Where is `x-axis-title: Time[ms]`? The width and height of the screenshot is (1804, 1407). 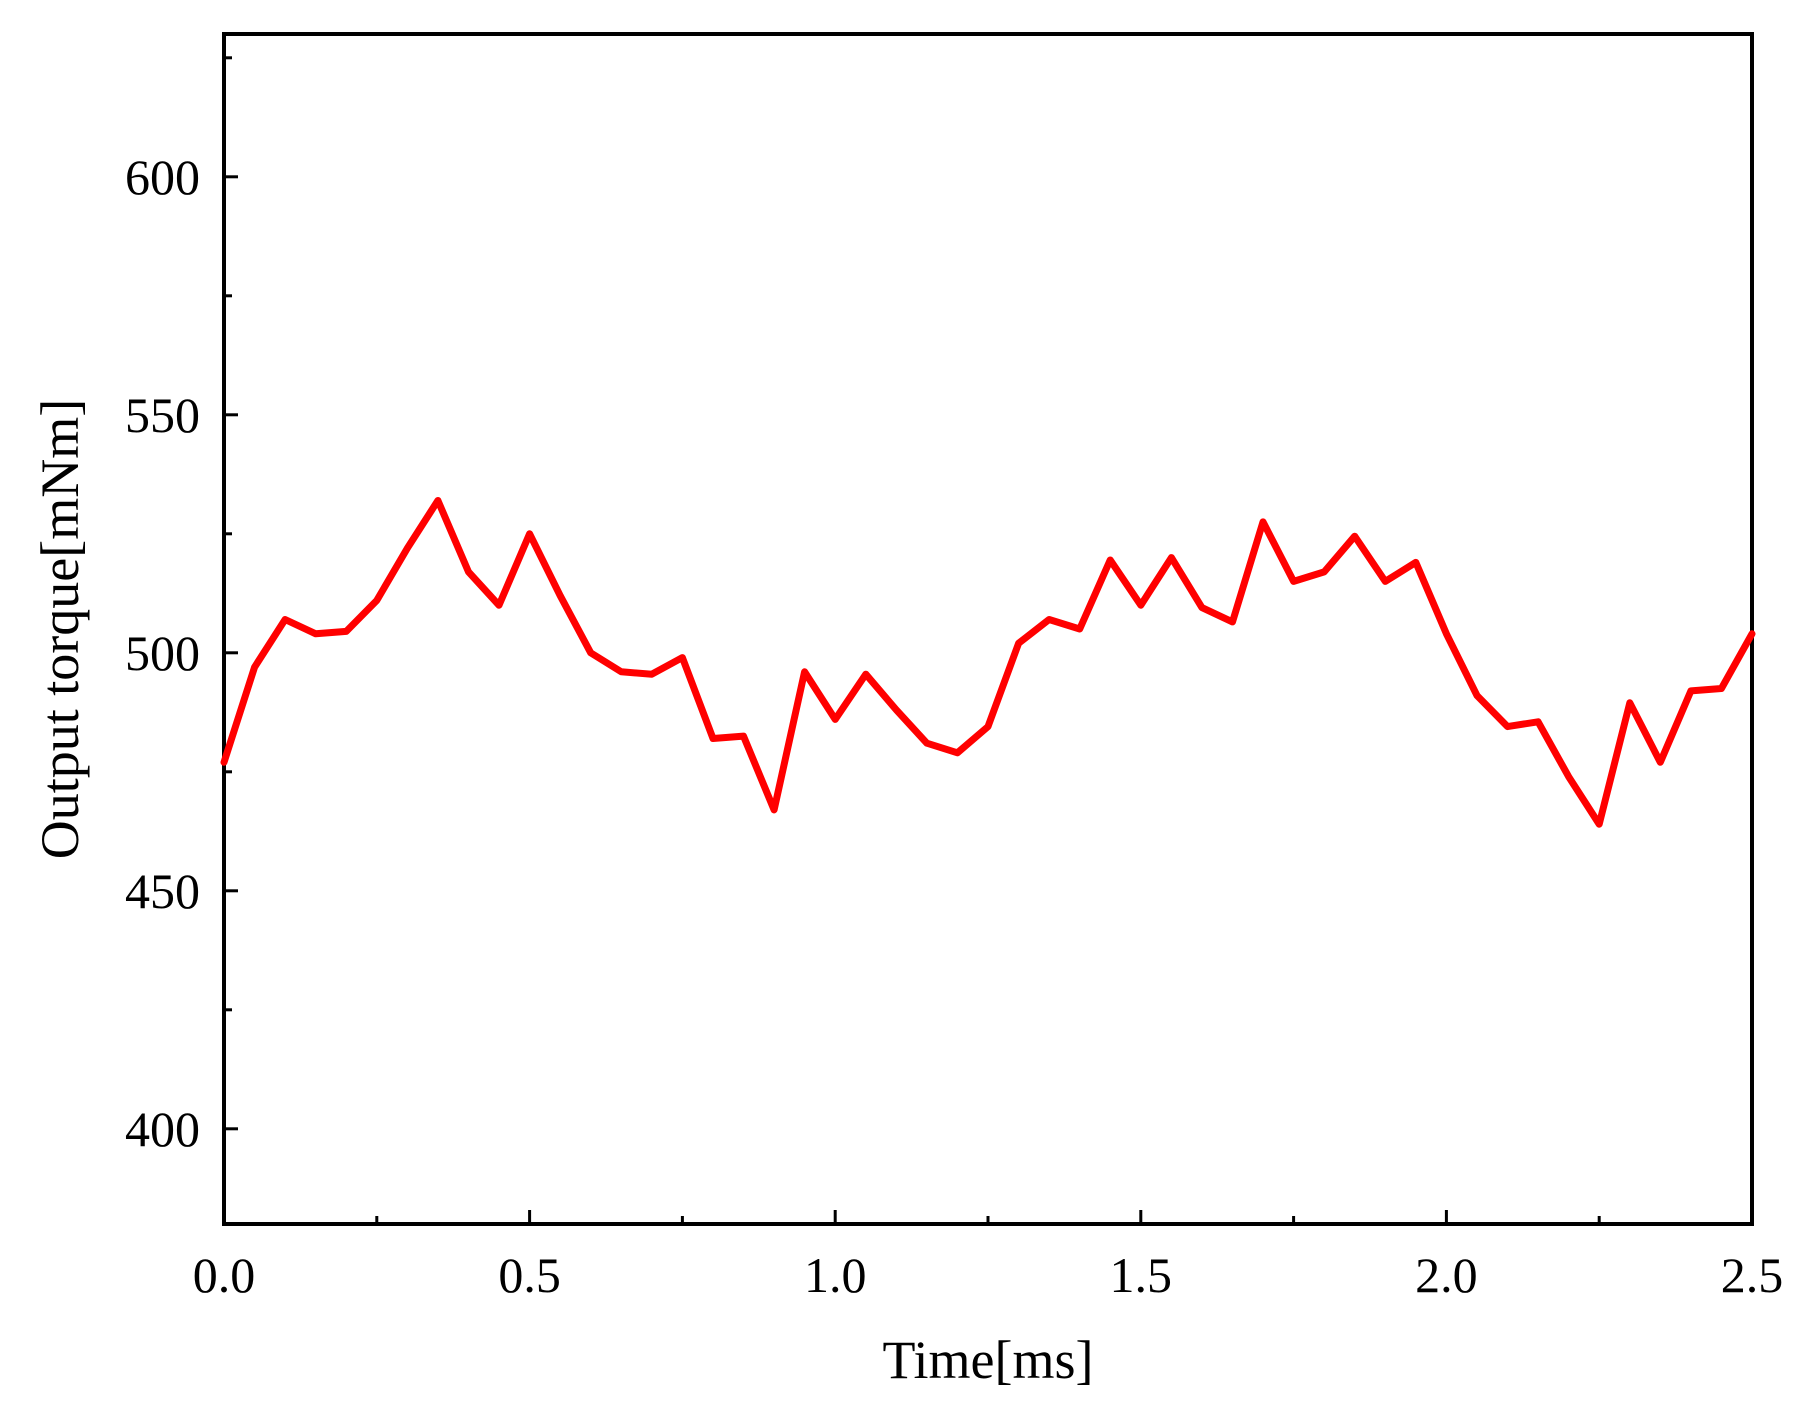 x-axis-title: Time[ms] is located at coordinates (987, 1360).